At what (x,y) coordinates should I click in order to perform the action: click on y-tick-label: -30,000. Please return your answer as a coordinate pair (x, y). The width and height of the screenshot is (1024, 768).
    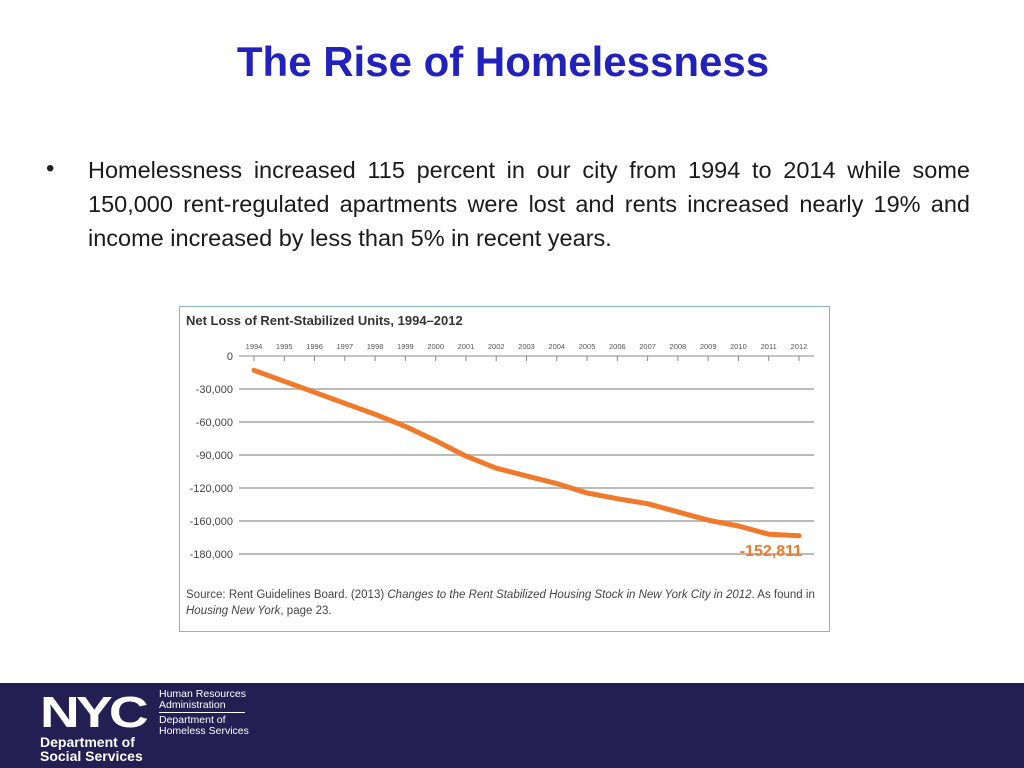
    Looking at the image, I should click on (214, 390).